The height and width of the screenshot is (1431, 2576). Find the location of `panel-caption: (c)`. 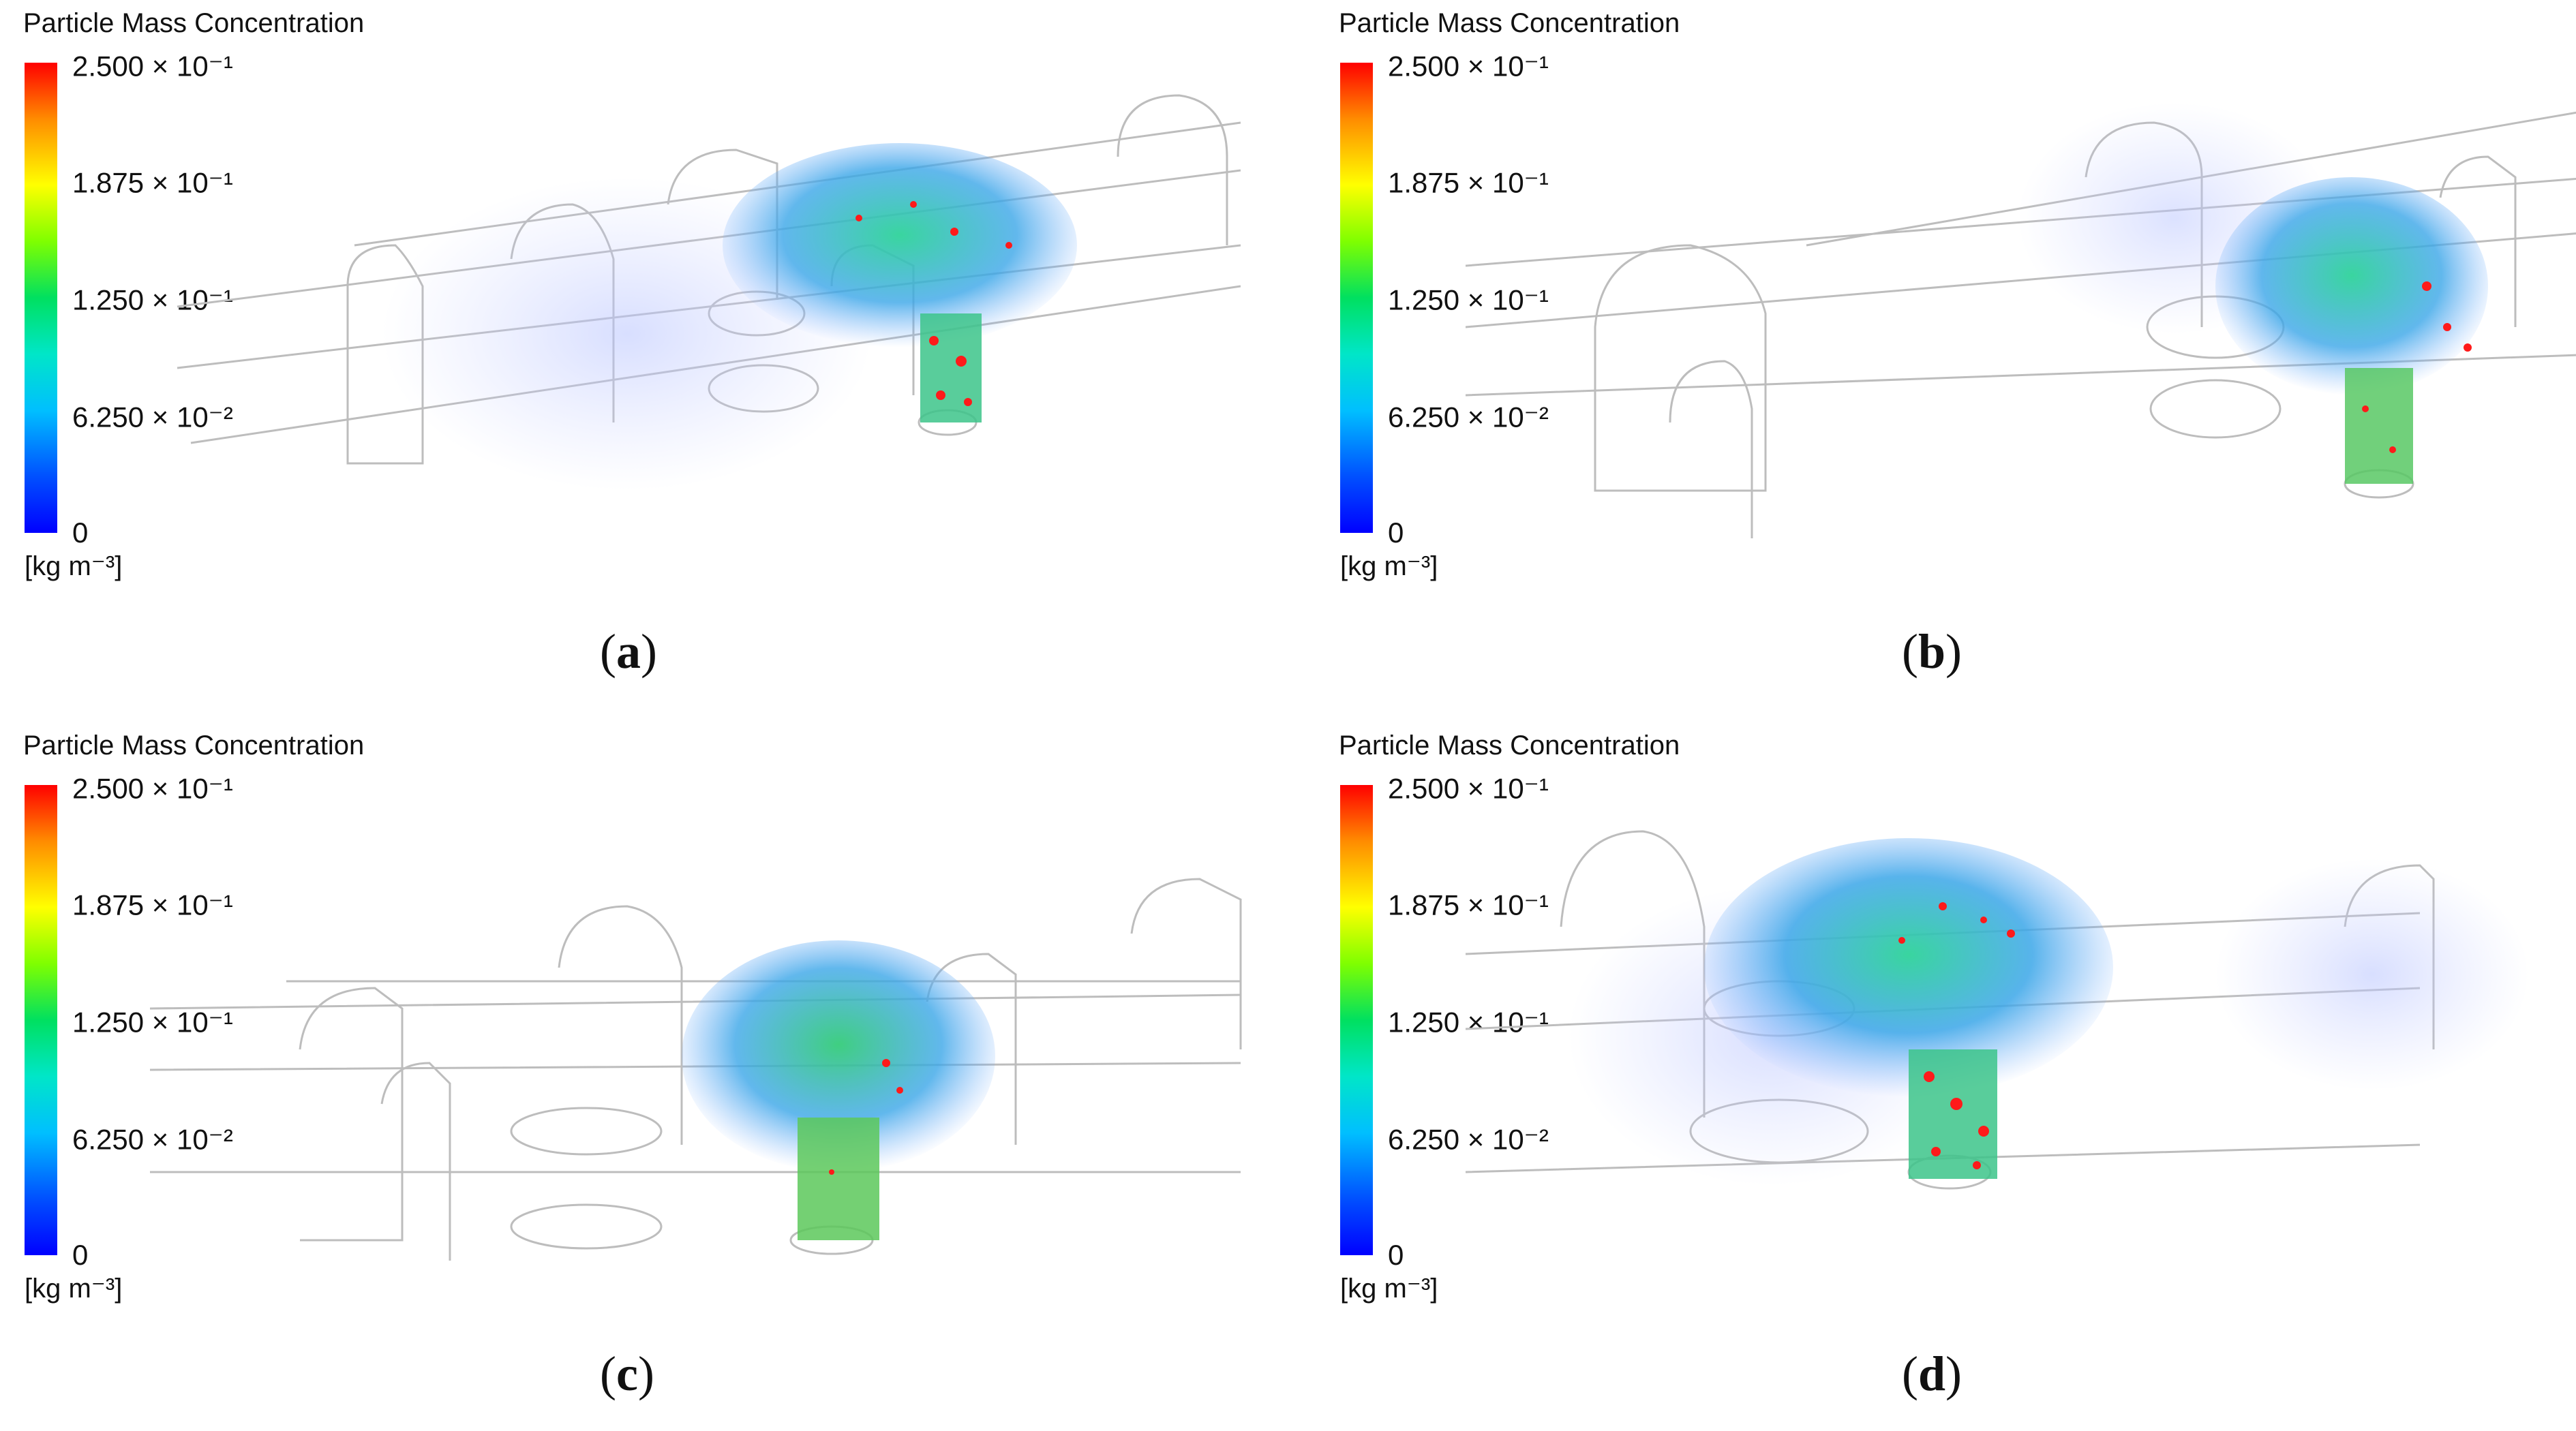

panel-caption: (c) is located at coordinates (627, 1374).